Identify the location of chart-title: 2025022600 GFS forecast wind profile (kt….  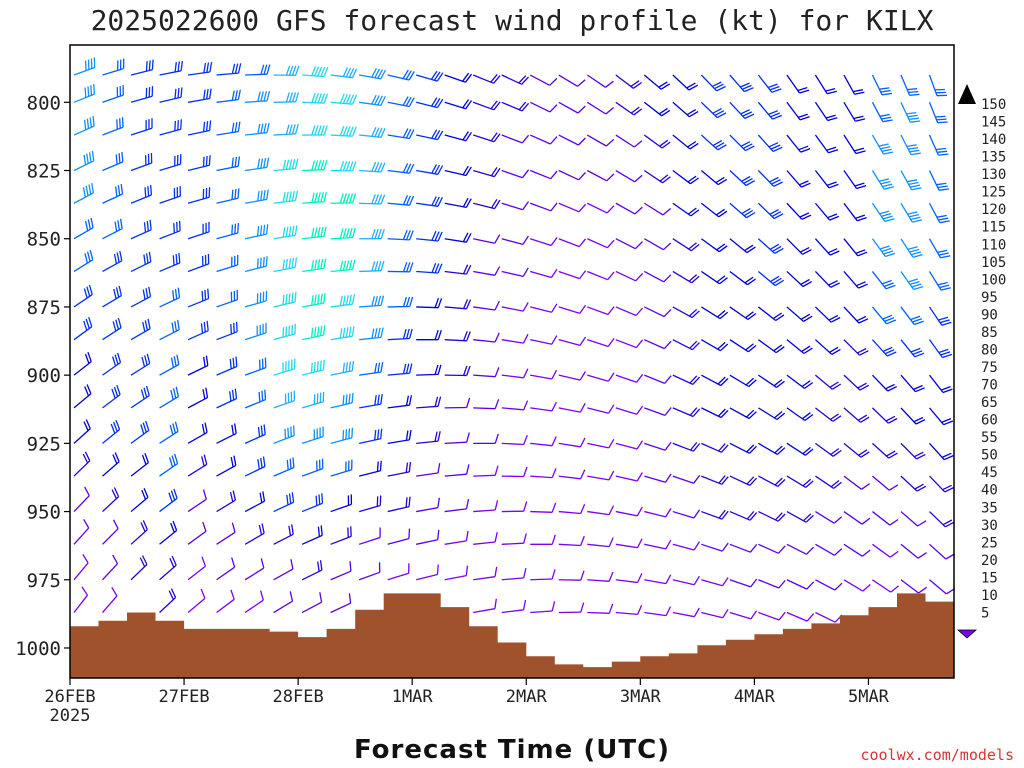
(512, 20).